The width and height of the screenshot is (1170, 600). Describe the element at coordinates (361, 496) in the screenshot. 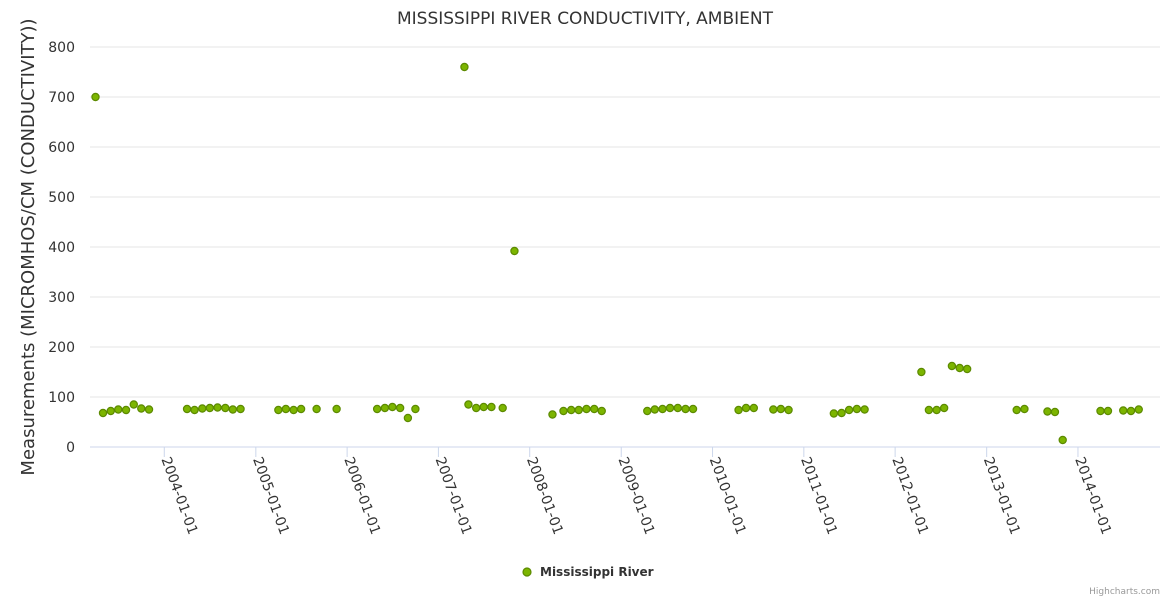

I see `x-tick-label: 2006-01-01` at that location.